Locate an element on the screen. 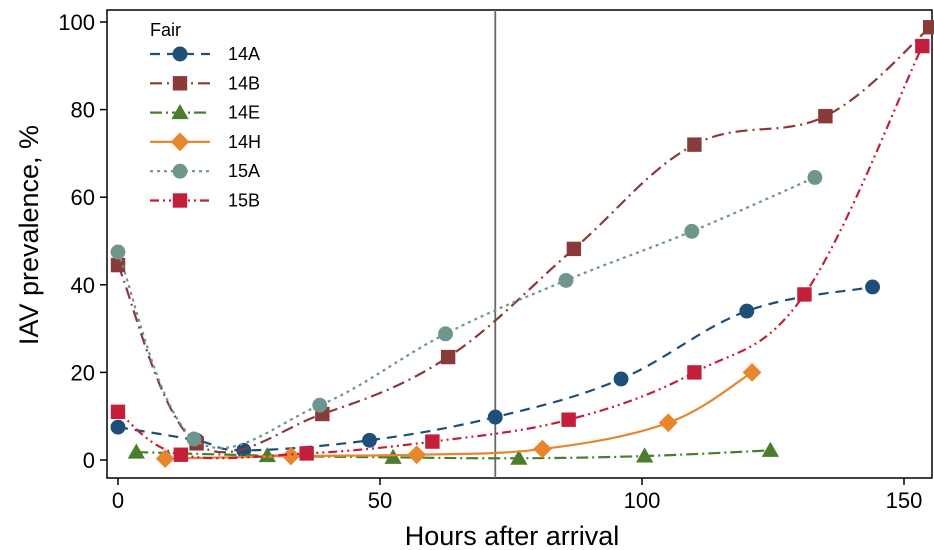  legend-item-15B: 15B is located at coordinates (205, 201).